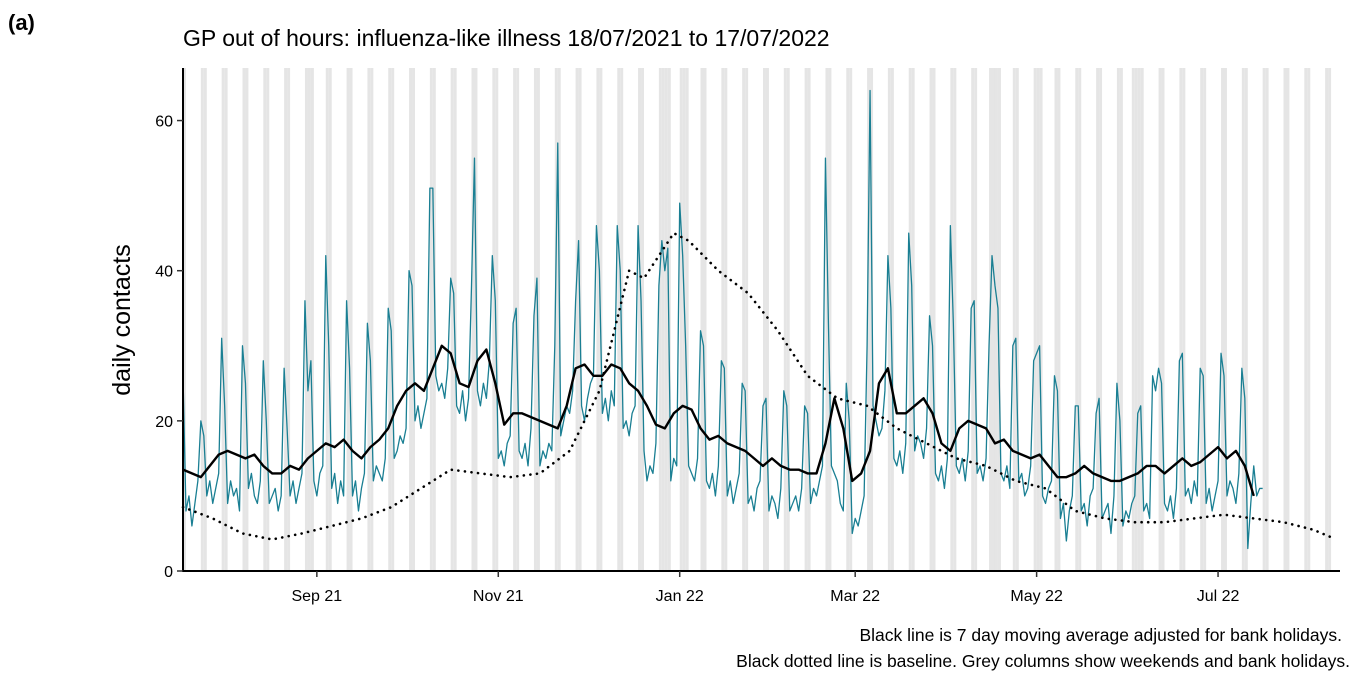 The image size is (1368, 674). What do you see at coordinates (164, 122) in the screenshot?
I see `y-tick-label: 60` at bounding box center [164, 122].